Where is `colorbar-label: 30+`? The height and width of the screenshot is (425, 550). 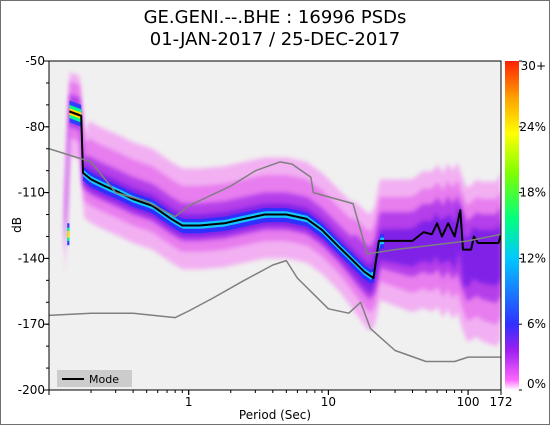 colorbar-label: 30+ is located at coordinates (533, 66).